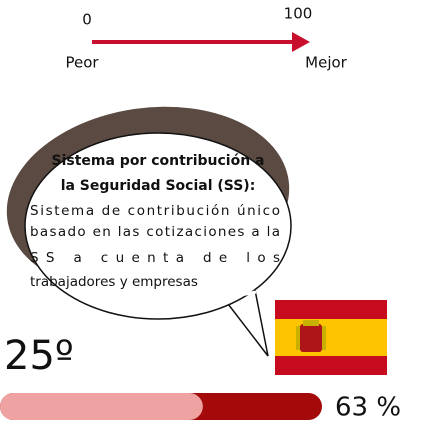  Describe the element at coordinates (368, 408) in the screenshot. I see `progress-label: 63 %` at that location.